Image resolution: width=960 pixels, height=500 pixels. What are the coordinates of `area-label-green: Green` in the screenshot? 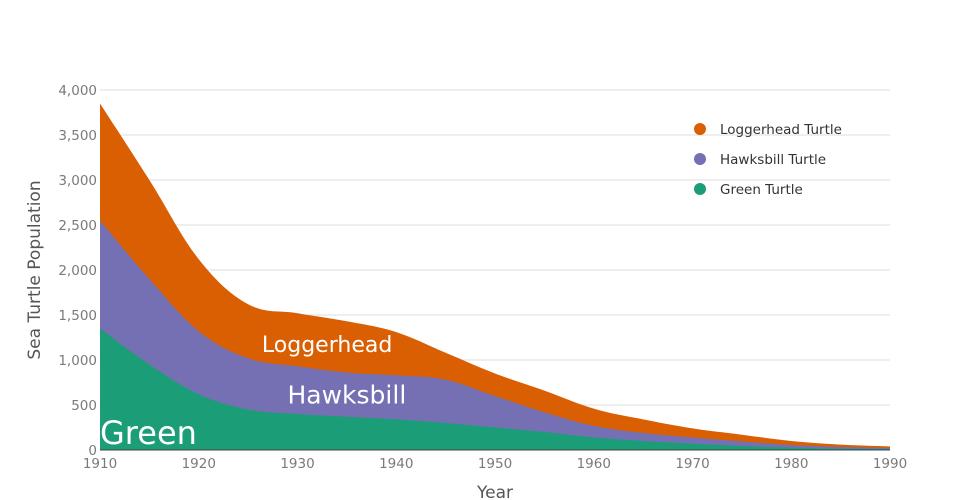 It's located at (148, 433).